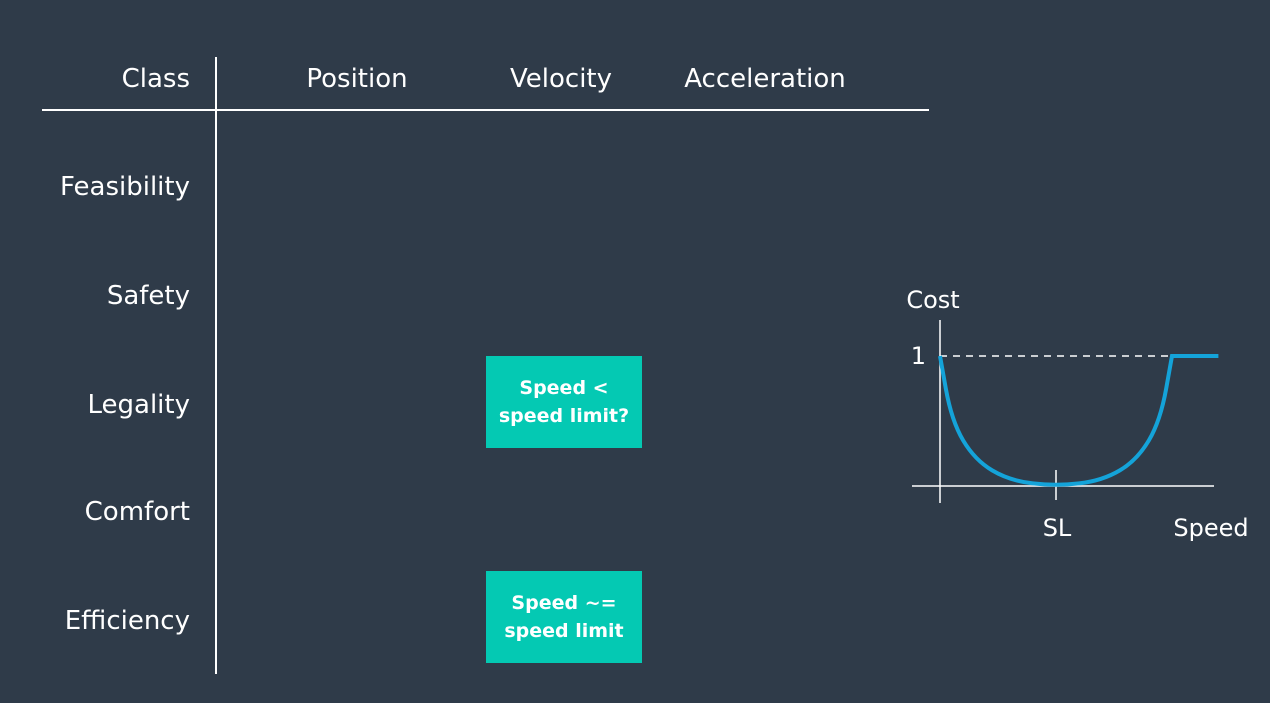 The width and height of the screenshot is (1270, 703). What do you see at coordinates (1078, 420) in the screenshot?
I see `cost-curve` at bounding box center [1078, 420].